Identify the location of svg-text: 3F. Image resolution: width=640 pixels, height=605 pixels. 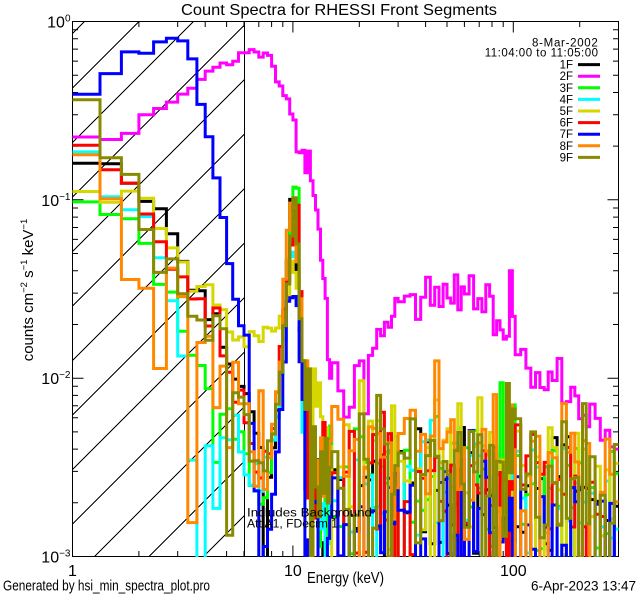
(566, 89).